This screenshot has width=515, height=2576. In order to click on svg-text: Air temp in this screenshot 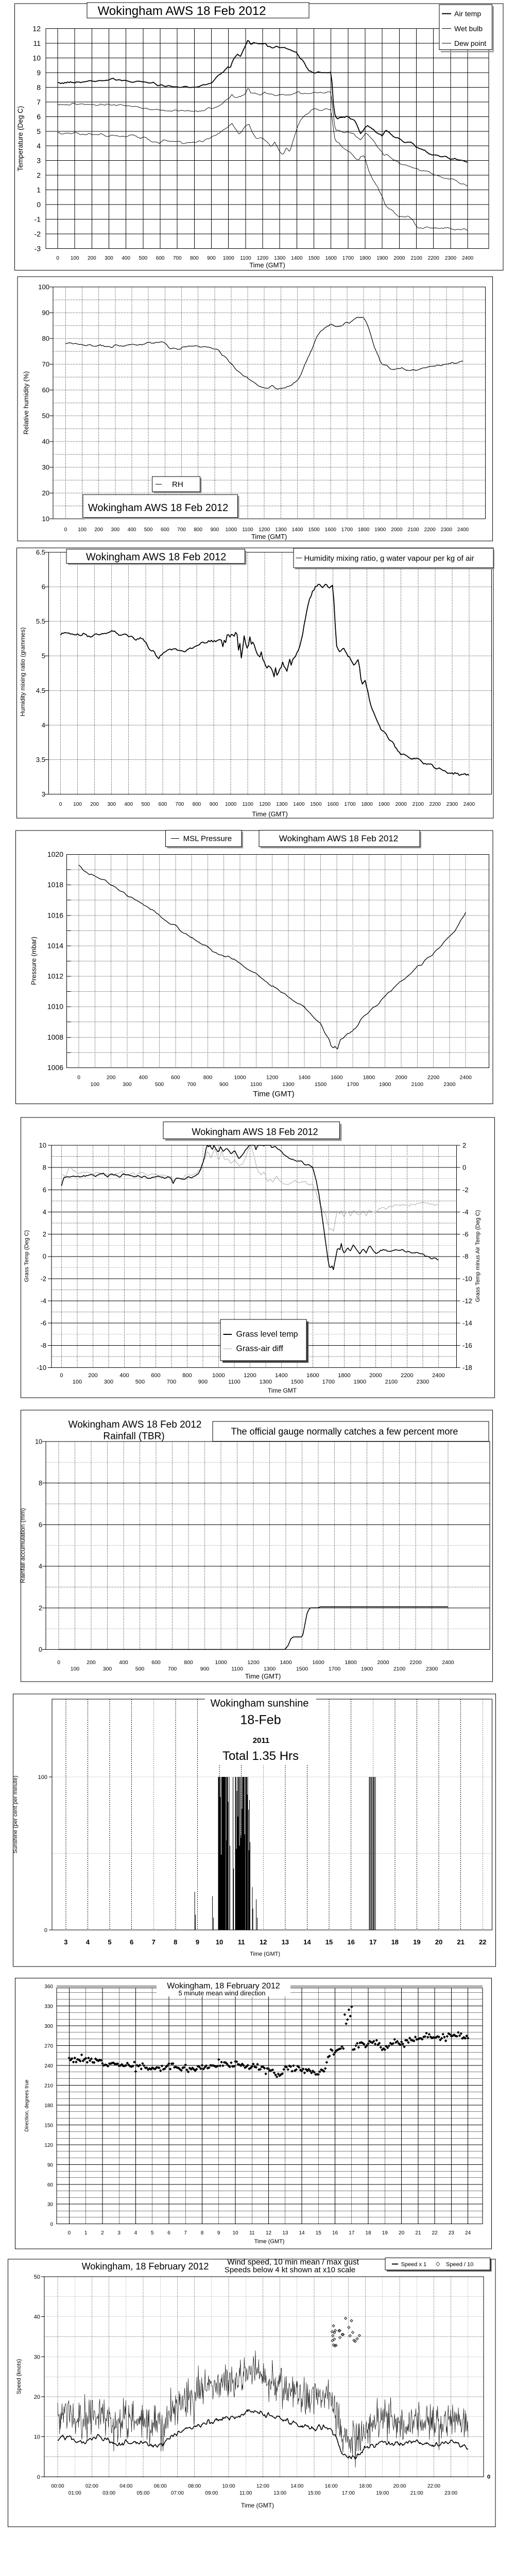, I will do `click(467, 14)`.